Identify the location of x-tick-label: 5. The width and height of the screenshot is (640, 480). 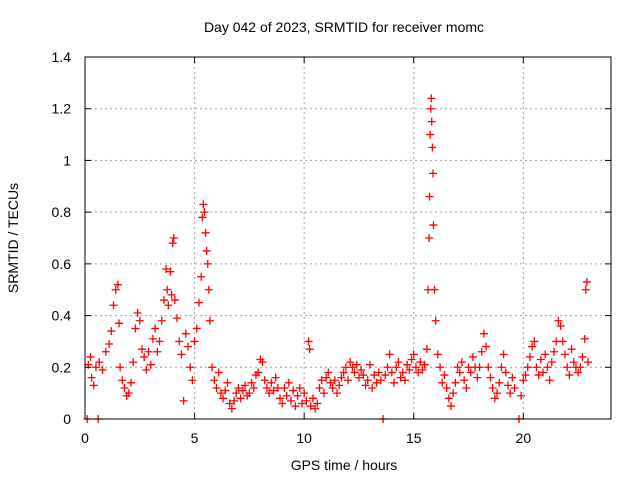
(195, 438).